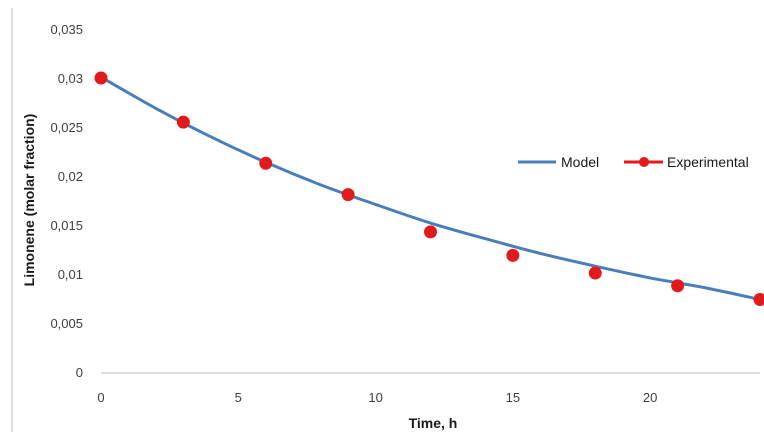  What do you see at coordinates (433, 423) in the screenshot?
I see `x-axis-title: Time, h` at bounding box center [433, 423].